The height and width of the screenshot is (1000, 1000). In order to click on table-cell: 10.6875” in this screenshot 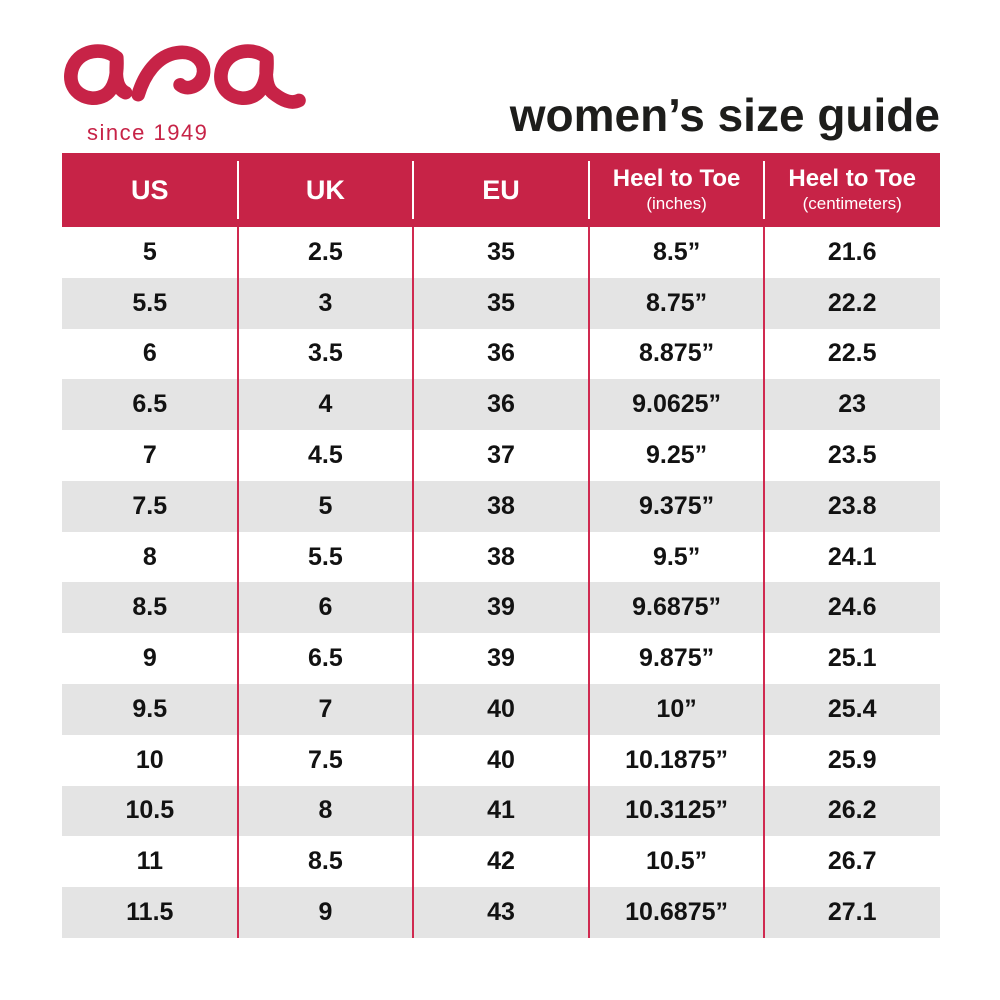, I will do `click(676, 912)`.